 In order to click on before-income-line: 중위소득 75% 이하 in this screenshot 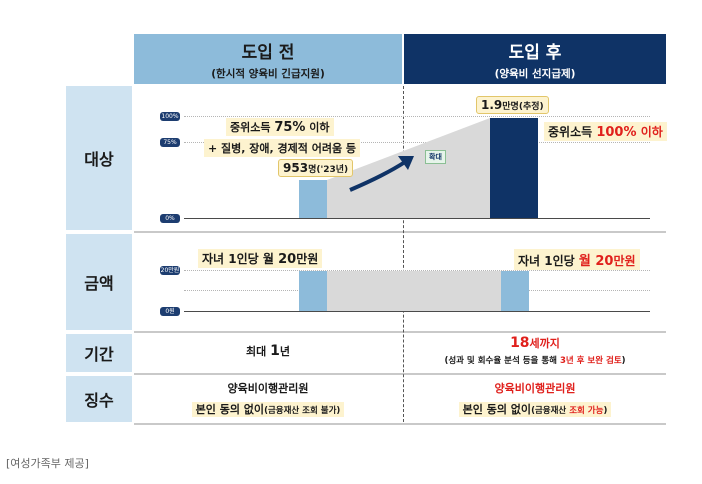, I will do `click(280, 127)`.